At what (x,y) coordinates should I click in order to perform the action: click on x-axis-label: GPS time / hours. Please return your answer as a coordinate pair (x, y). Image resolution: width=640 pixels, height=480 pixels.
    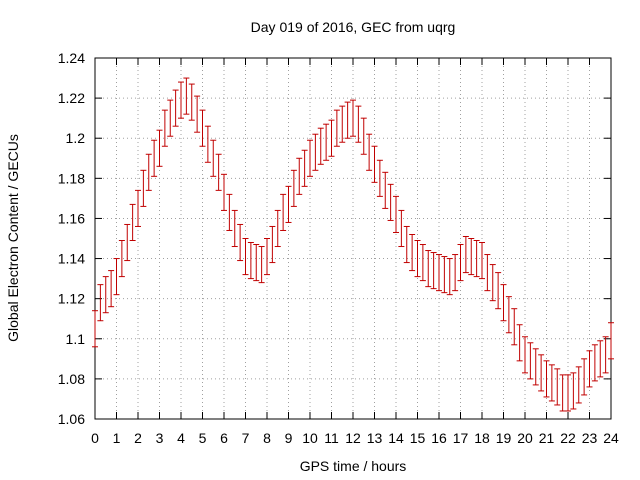
    Looking at the image, I should click on (353, 466).